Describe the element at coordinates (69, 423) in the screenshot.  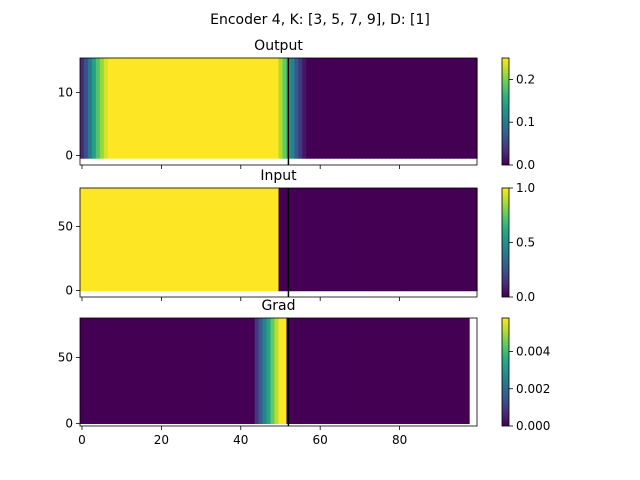
I see `y-tick-label: 0` at that location.